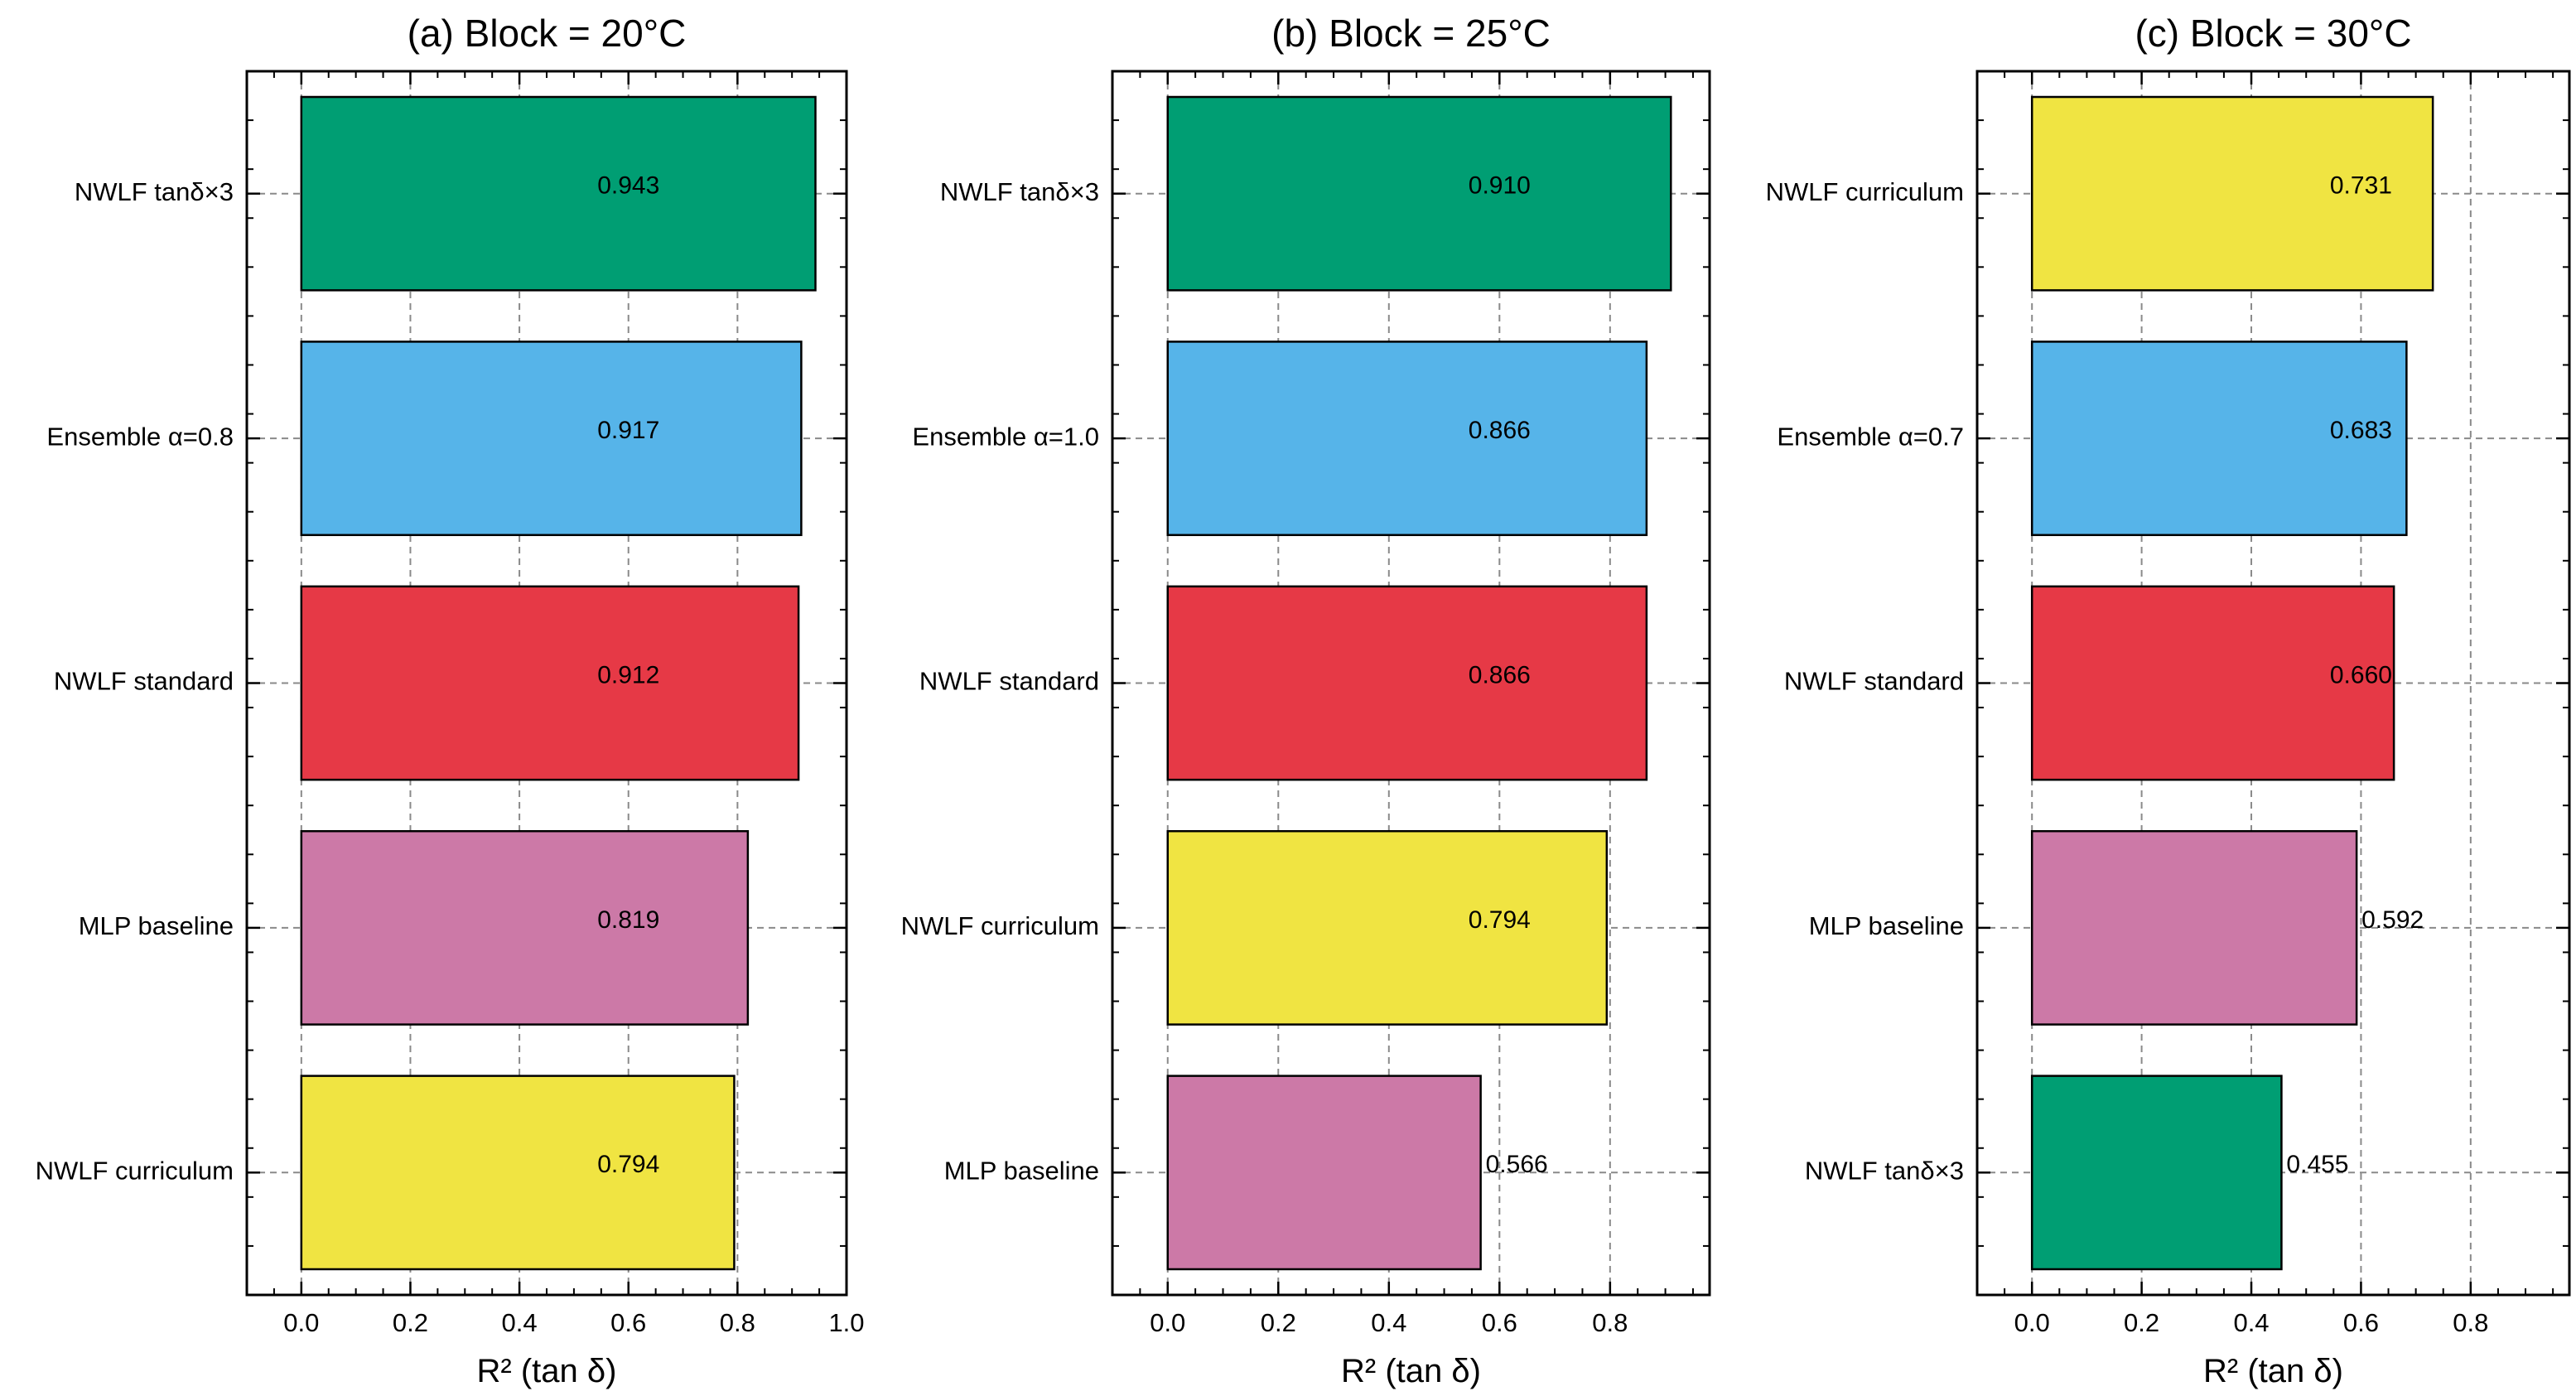  Describe the element at coordinates (1870, 436) in the screenshot. I see `category-label: Ensemble α=0.7` at that location.